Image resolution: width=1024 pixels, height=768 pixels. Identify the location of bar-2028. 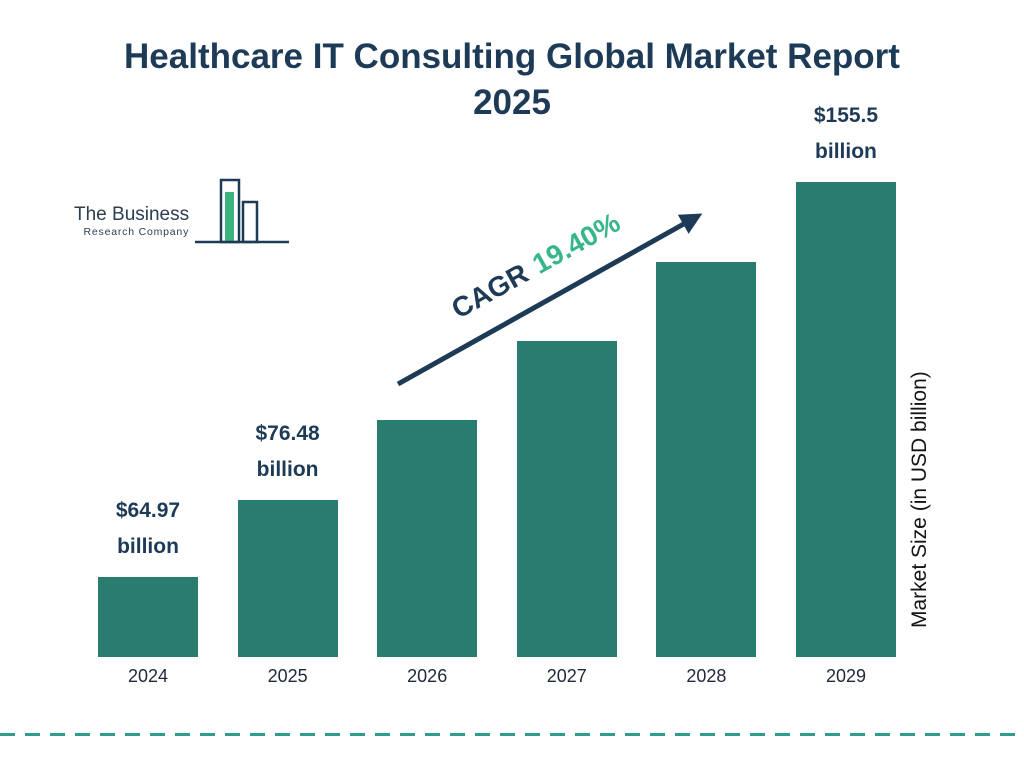
(706, 459).